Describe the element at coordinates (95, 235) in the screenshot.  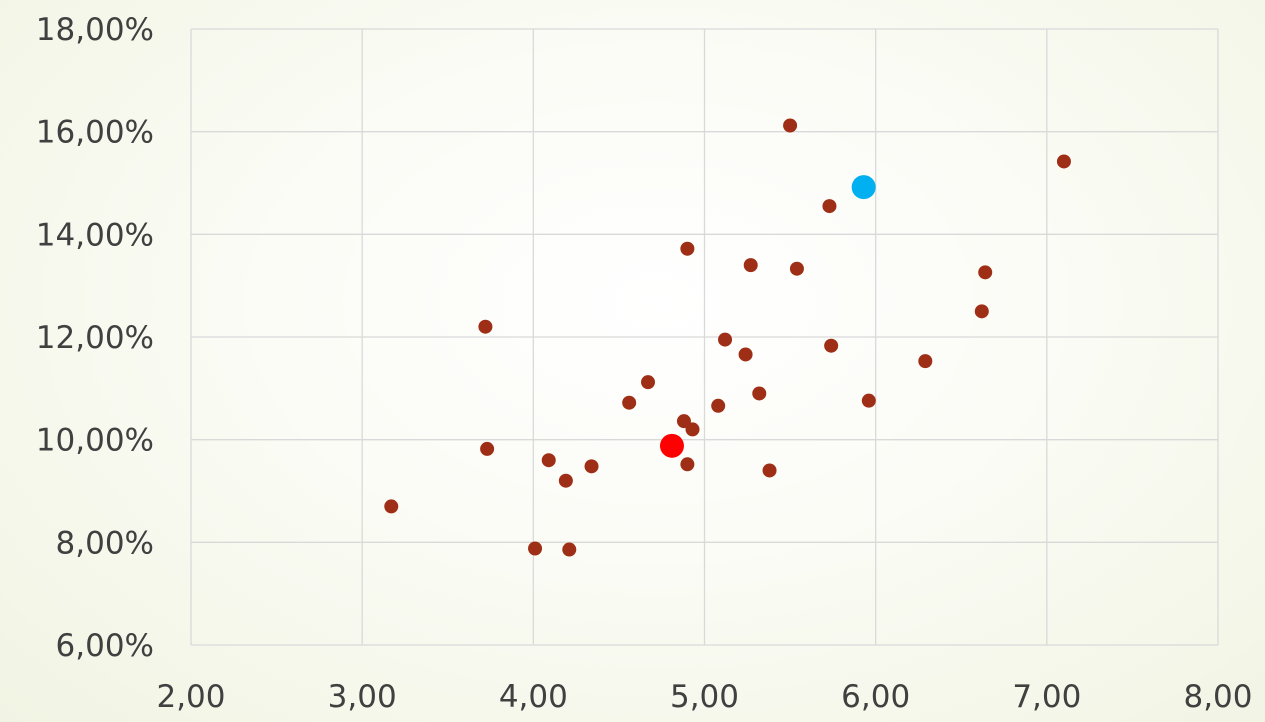
I see `y-tick-label: 14,00%` at that location.